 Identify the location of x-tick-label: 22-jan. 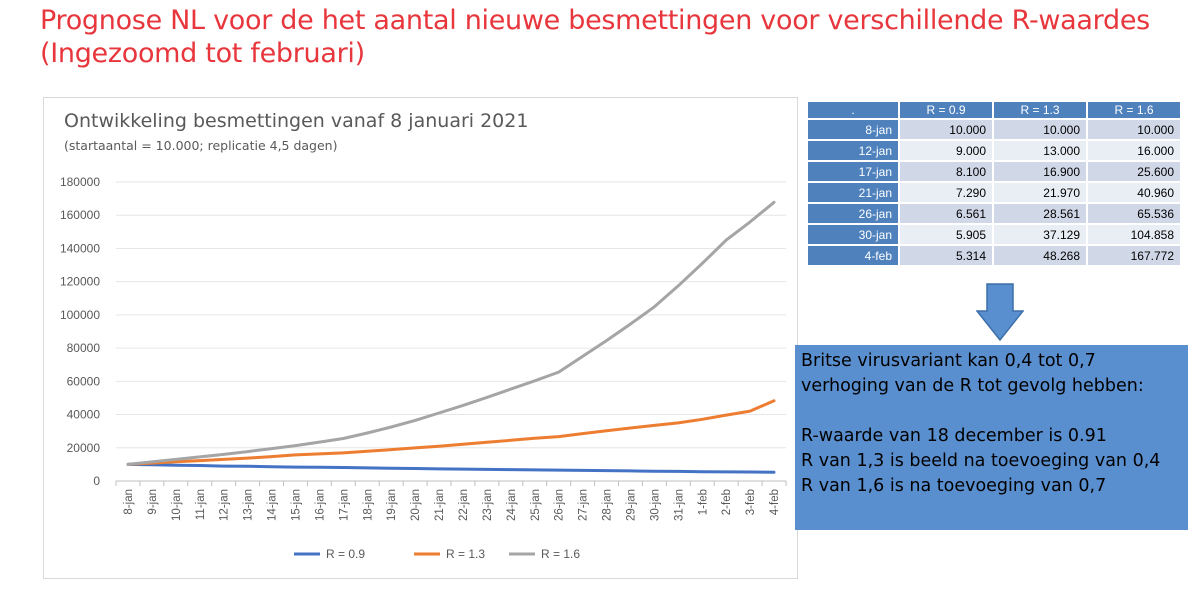
(464, 505).